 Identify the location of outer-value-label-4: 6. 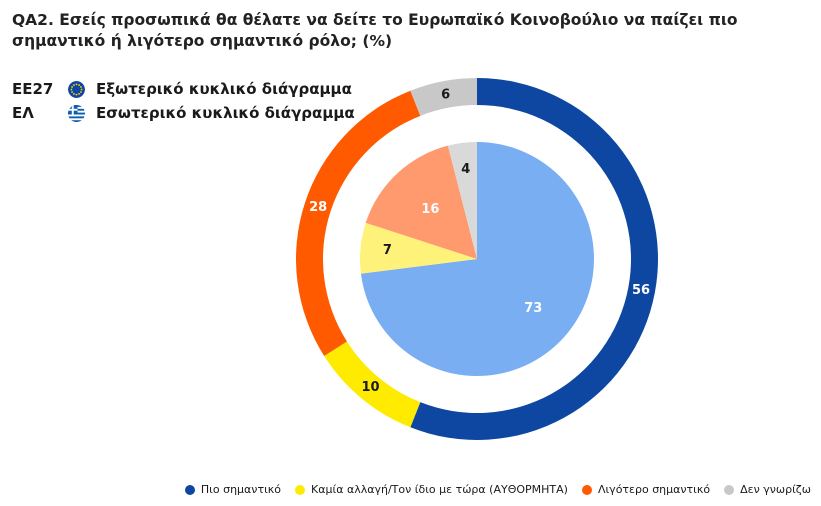
(445, 94).